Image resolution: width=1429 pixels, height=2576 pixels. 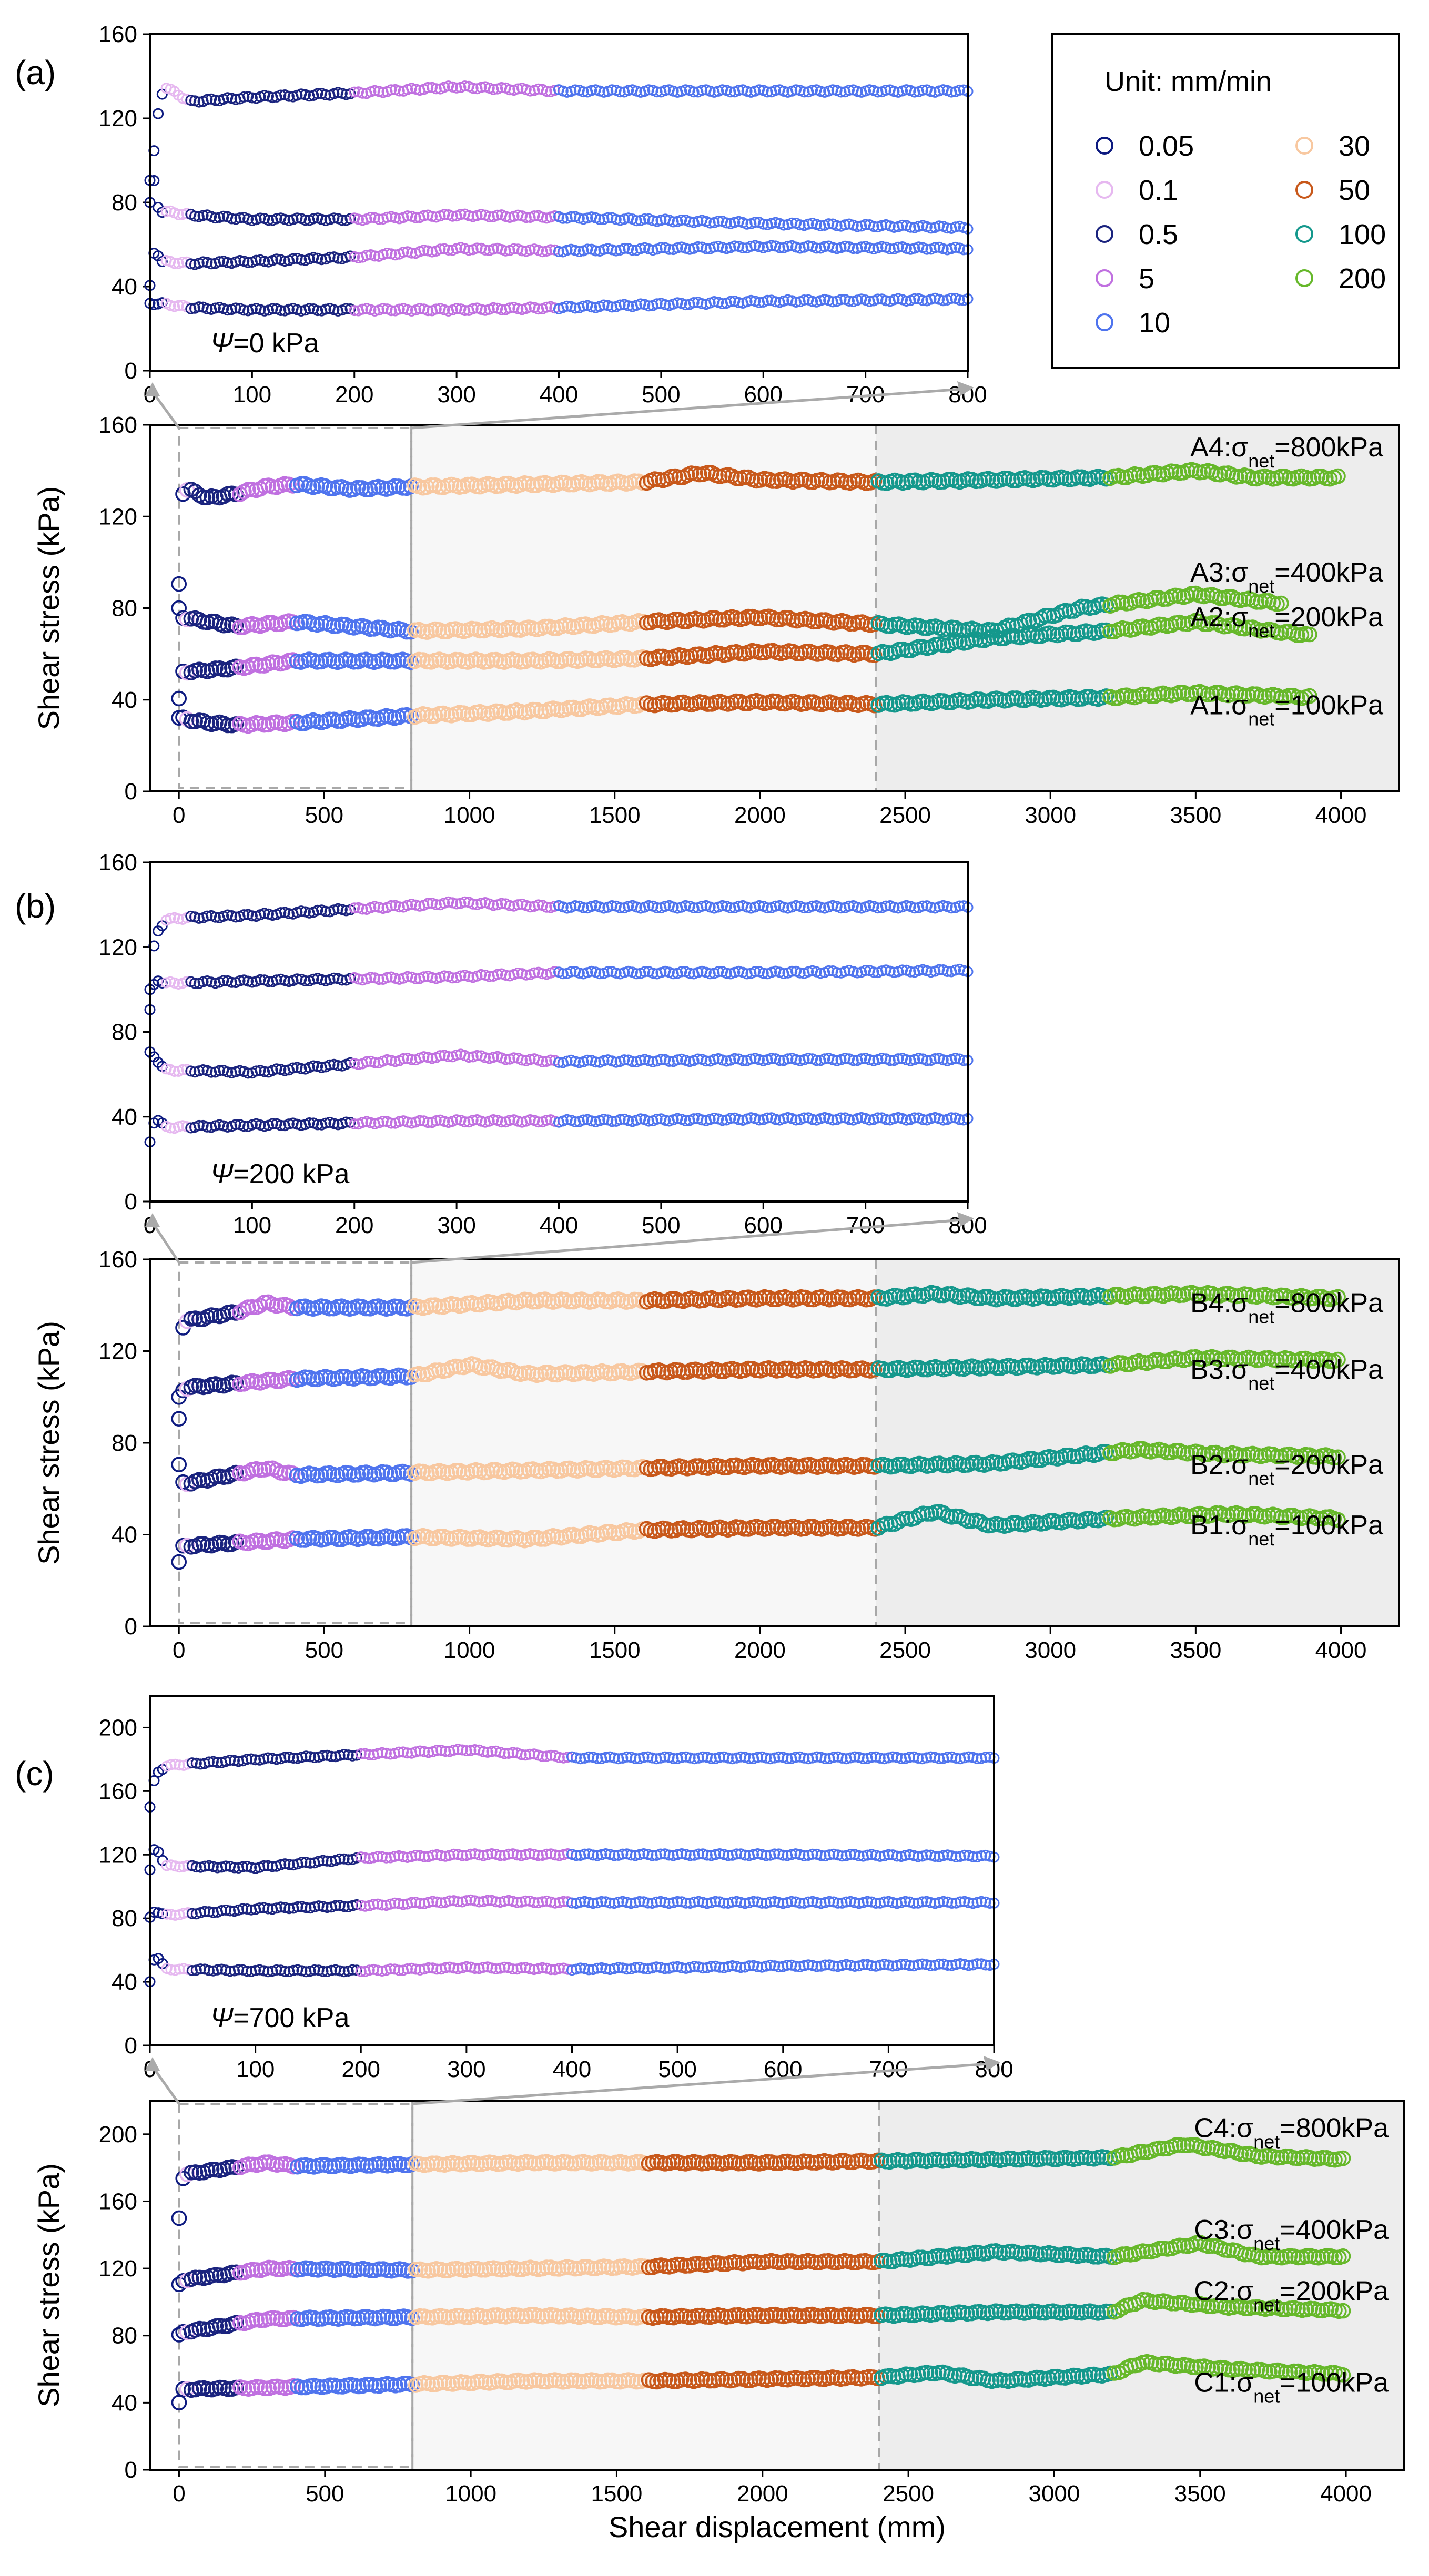 What do you see at coordinates (124, 609) in the screenshot?
I see `panel-a-main-ytick-label: 80` at bounding box center [124, 609].